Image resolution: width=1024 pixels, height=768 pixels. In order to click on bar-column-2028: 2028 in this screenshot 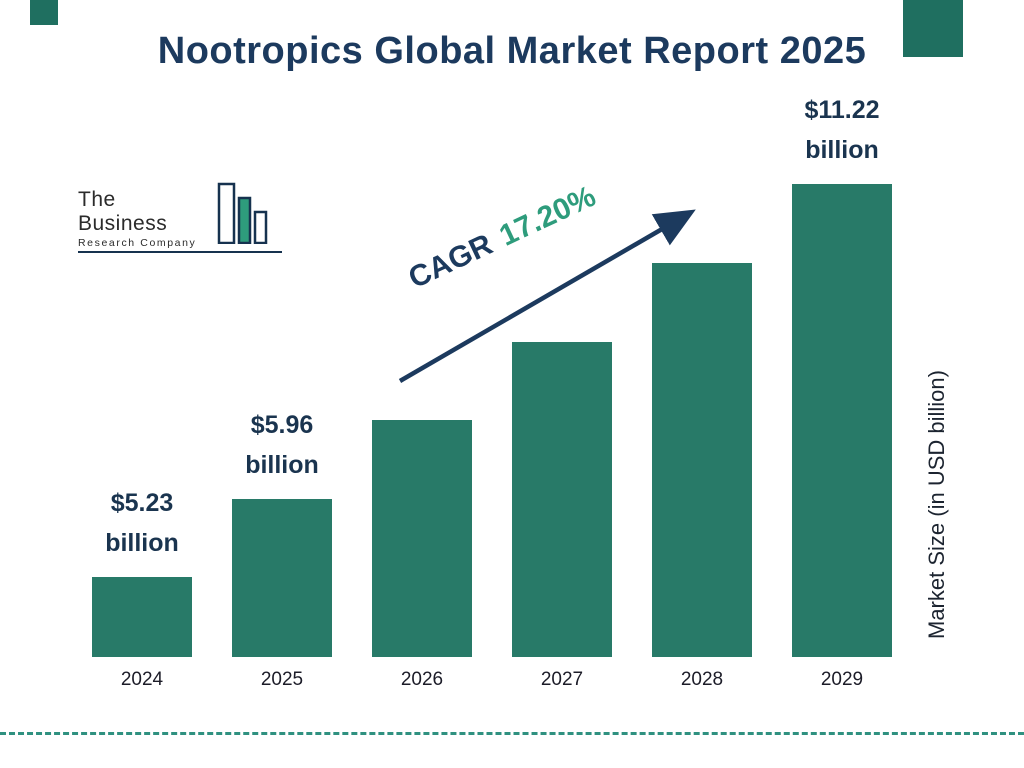, I will do `click(702, 477)`.